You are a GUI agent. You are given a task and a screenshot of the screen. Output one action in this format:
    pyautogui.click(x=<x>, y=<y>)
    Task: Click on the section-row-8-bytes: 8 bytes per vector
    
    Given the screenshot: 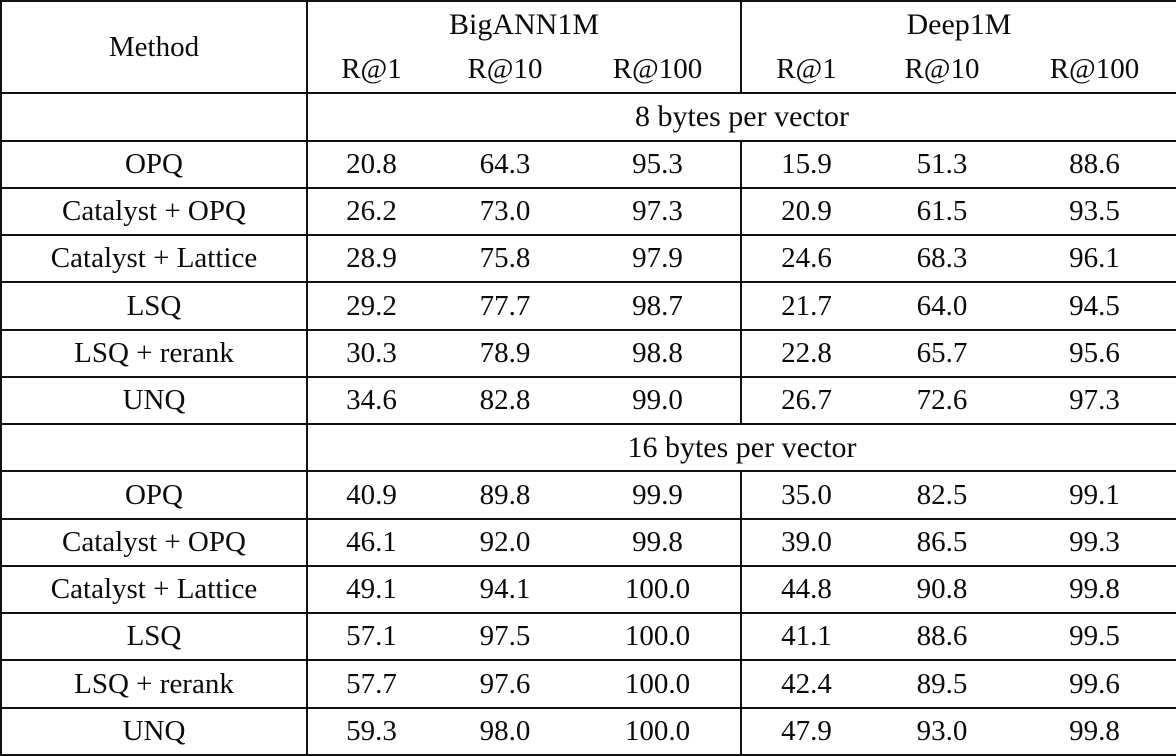 What is the action you would take?
    pyautogui.click(x=588, y=116)
    